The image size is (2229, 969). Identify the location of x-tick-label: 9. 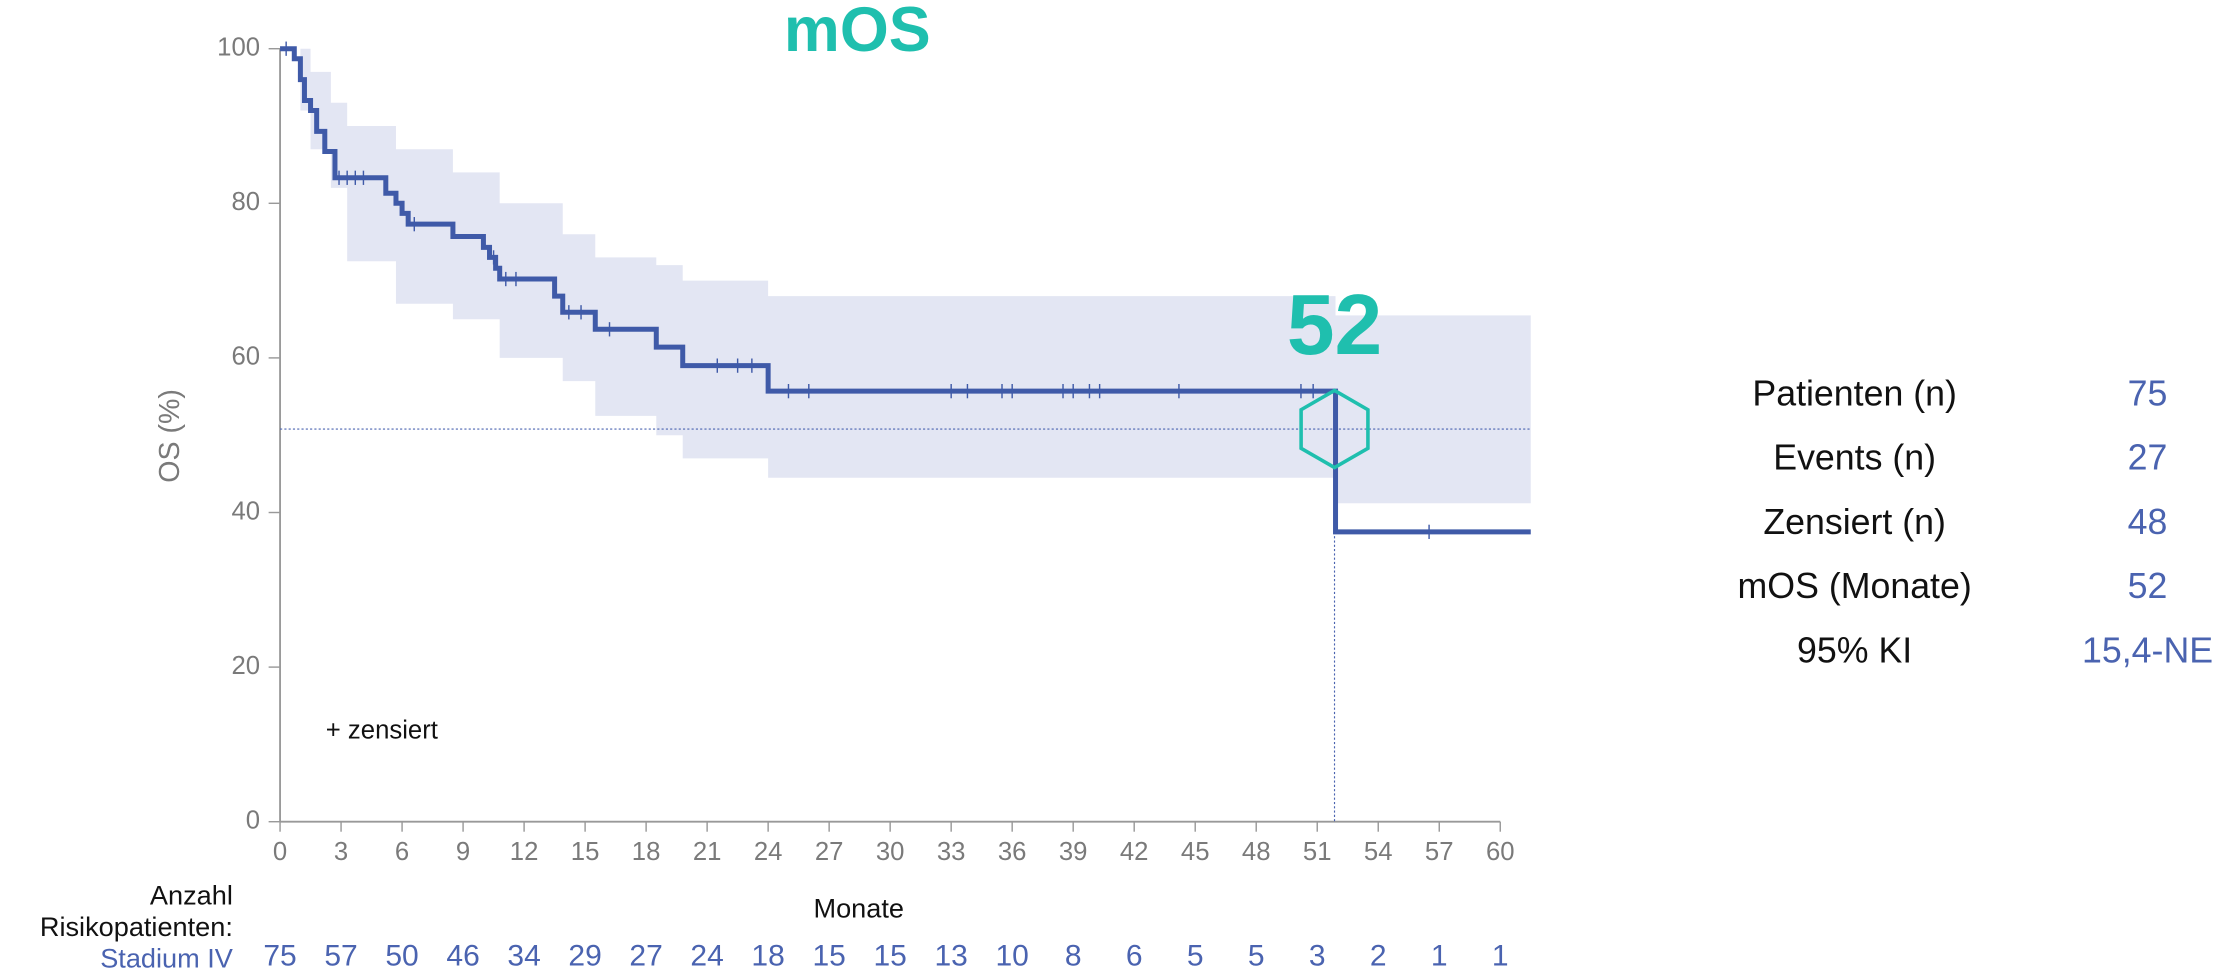
(463, 852).